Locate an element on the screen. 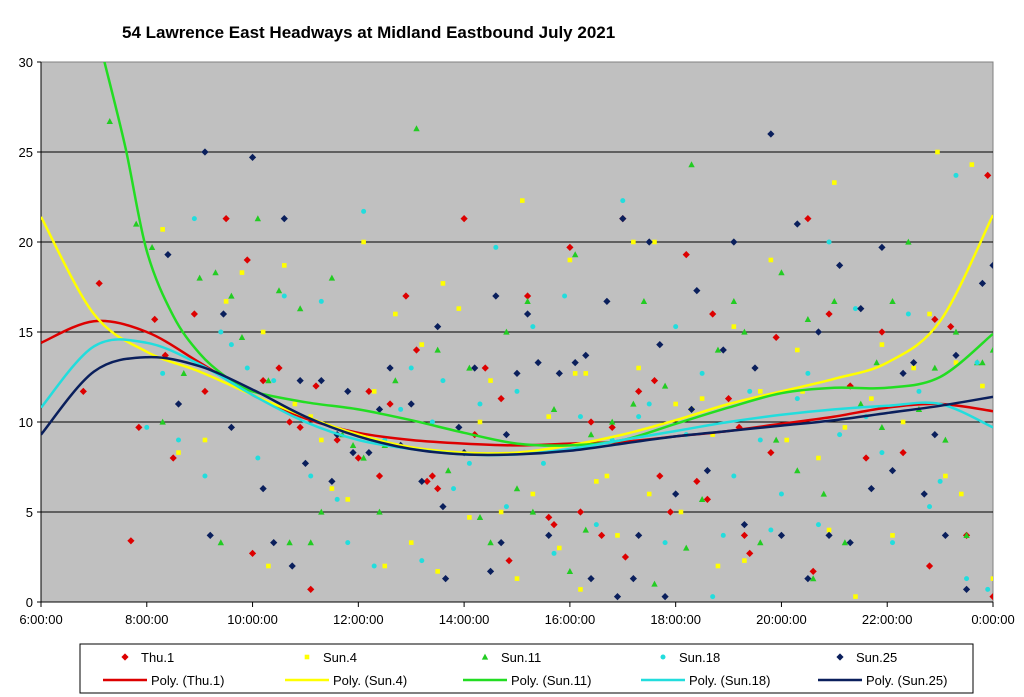 The width and height of the screenshot is (1024, 697). y-axis: 0 5 10 15 20 25 30 is located at coordinates (30, 332).